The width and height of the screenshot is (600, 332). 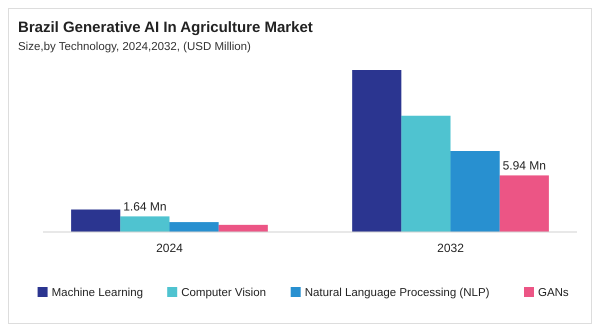 I want to click on x-tick-label: 2024, so click(x=170, y=248).